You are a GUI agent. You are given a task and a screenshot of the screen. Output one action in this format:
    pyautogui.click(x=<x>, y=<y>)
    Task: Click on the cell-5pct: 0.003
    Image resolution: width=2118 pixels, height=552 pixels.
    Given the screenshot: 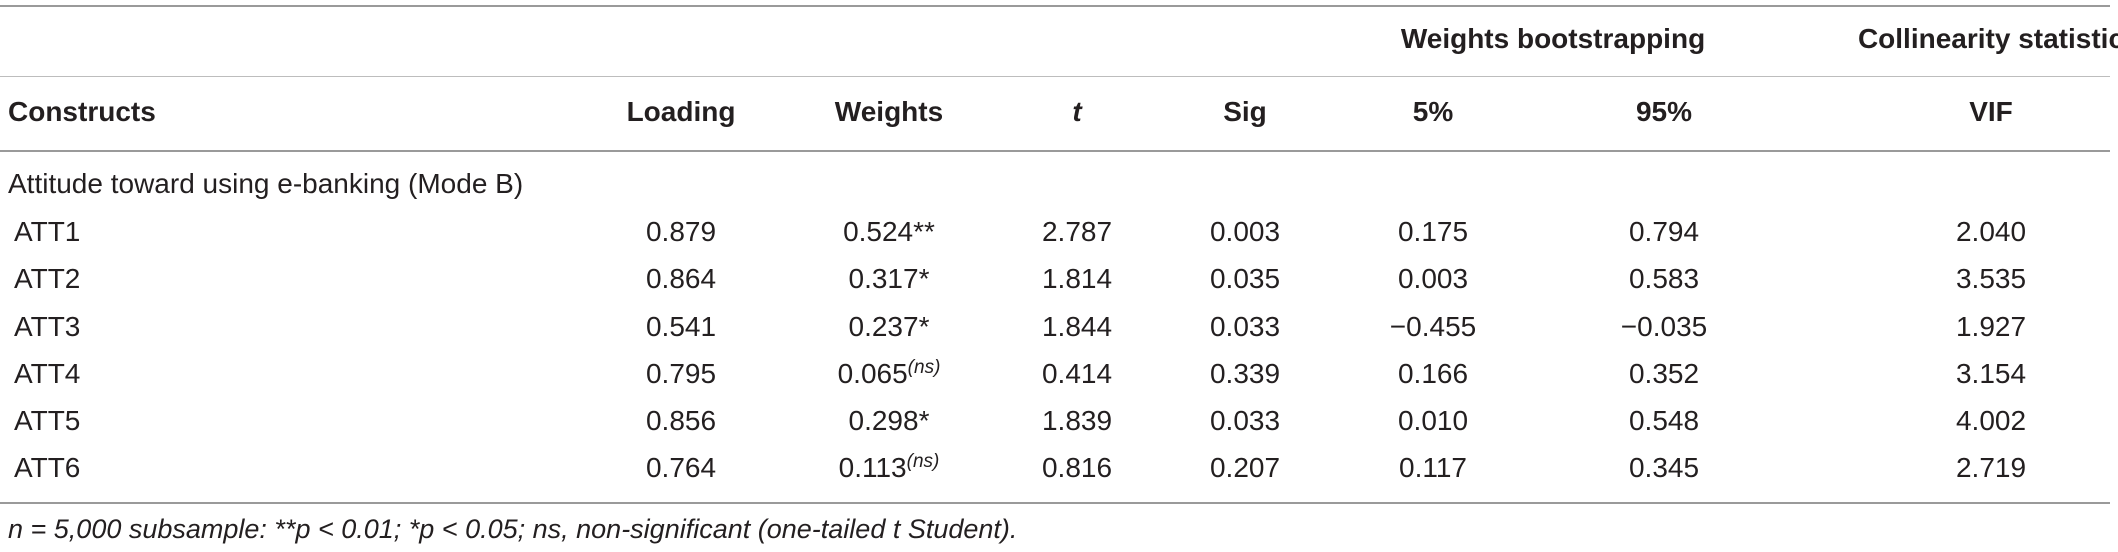 What is the action you would take?
    pyautogui.click(x=1433, y=278)
    